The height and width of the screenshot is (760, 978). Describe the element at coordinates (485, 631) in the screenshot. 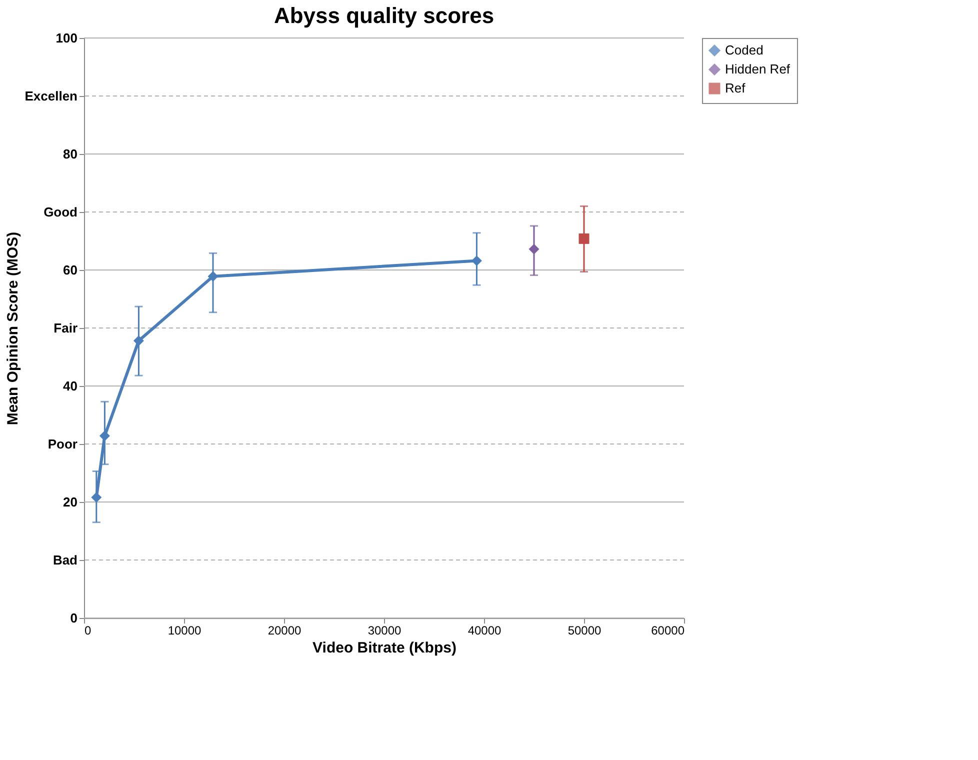

I see `x-tick-label: 40000` at that location.